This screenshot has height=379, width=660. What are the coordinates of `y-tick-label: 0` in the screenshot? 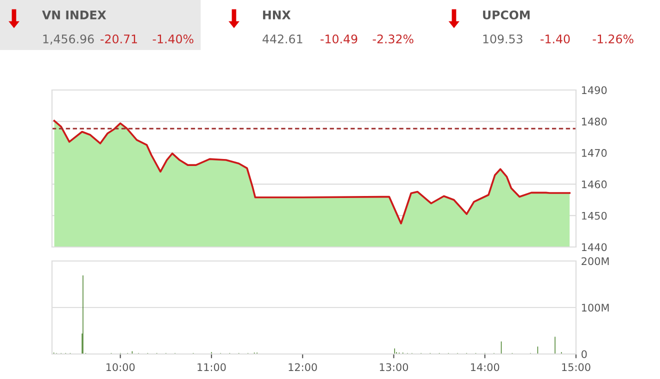 It's located at (584, 354).